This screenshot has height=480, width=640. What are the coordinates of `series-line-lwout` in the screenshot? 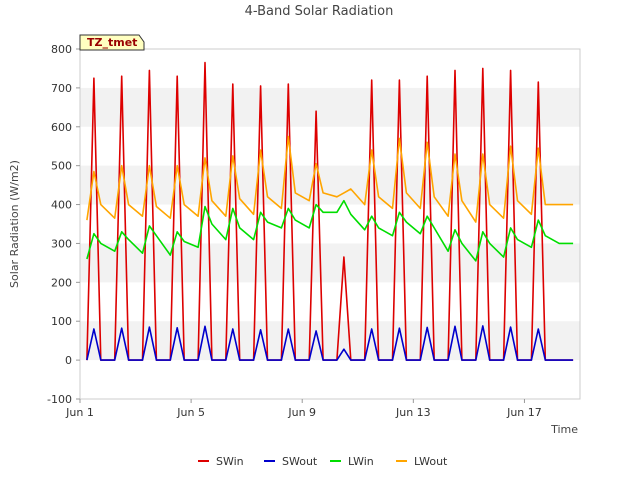 It's located at (330, 179).